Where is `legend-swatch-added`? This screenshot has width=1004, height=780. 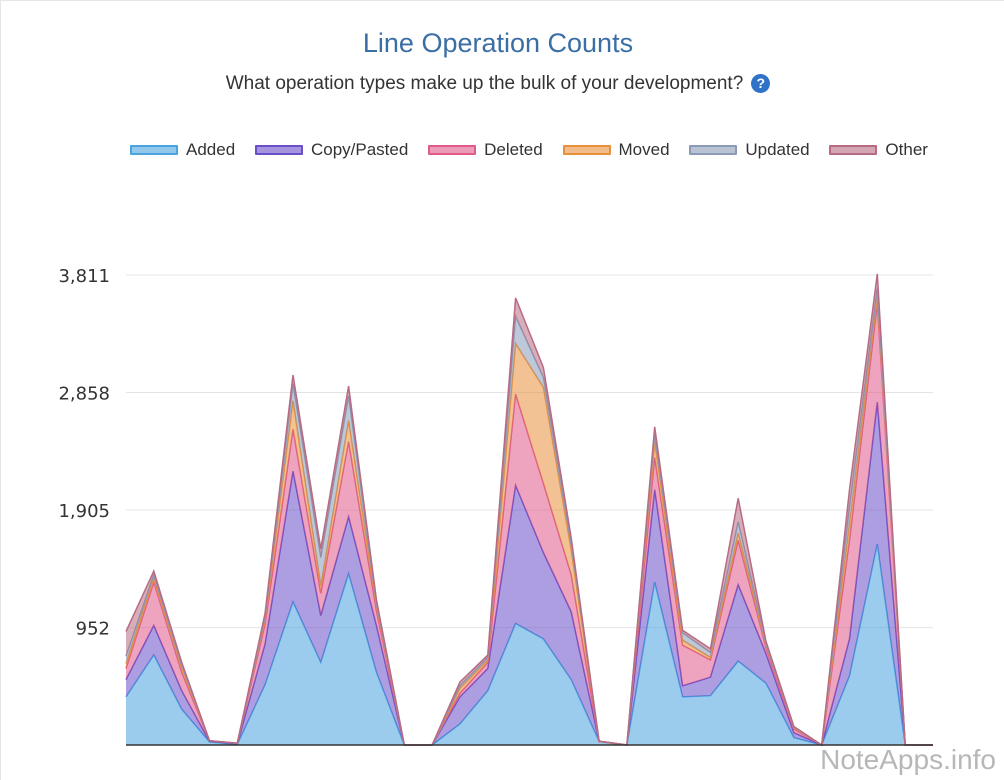 legend-swatch-added is located at coordinates (154, 150).